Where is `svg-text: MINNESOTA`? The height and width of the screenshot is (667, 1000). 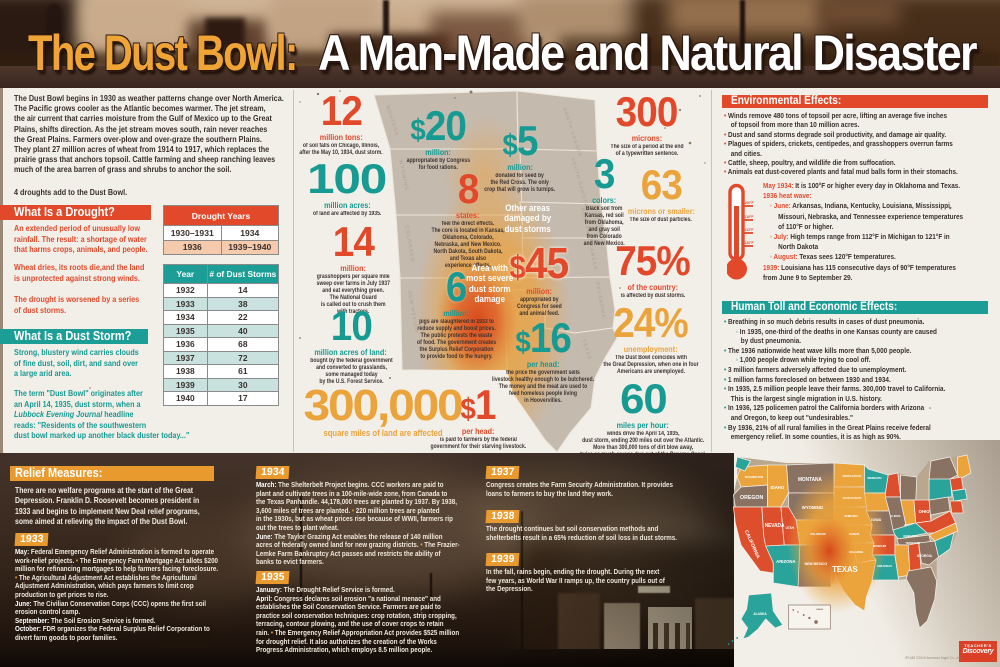 svg-text: MINNESOTA is located at coordinates (874, 478).